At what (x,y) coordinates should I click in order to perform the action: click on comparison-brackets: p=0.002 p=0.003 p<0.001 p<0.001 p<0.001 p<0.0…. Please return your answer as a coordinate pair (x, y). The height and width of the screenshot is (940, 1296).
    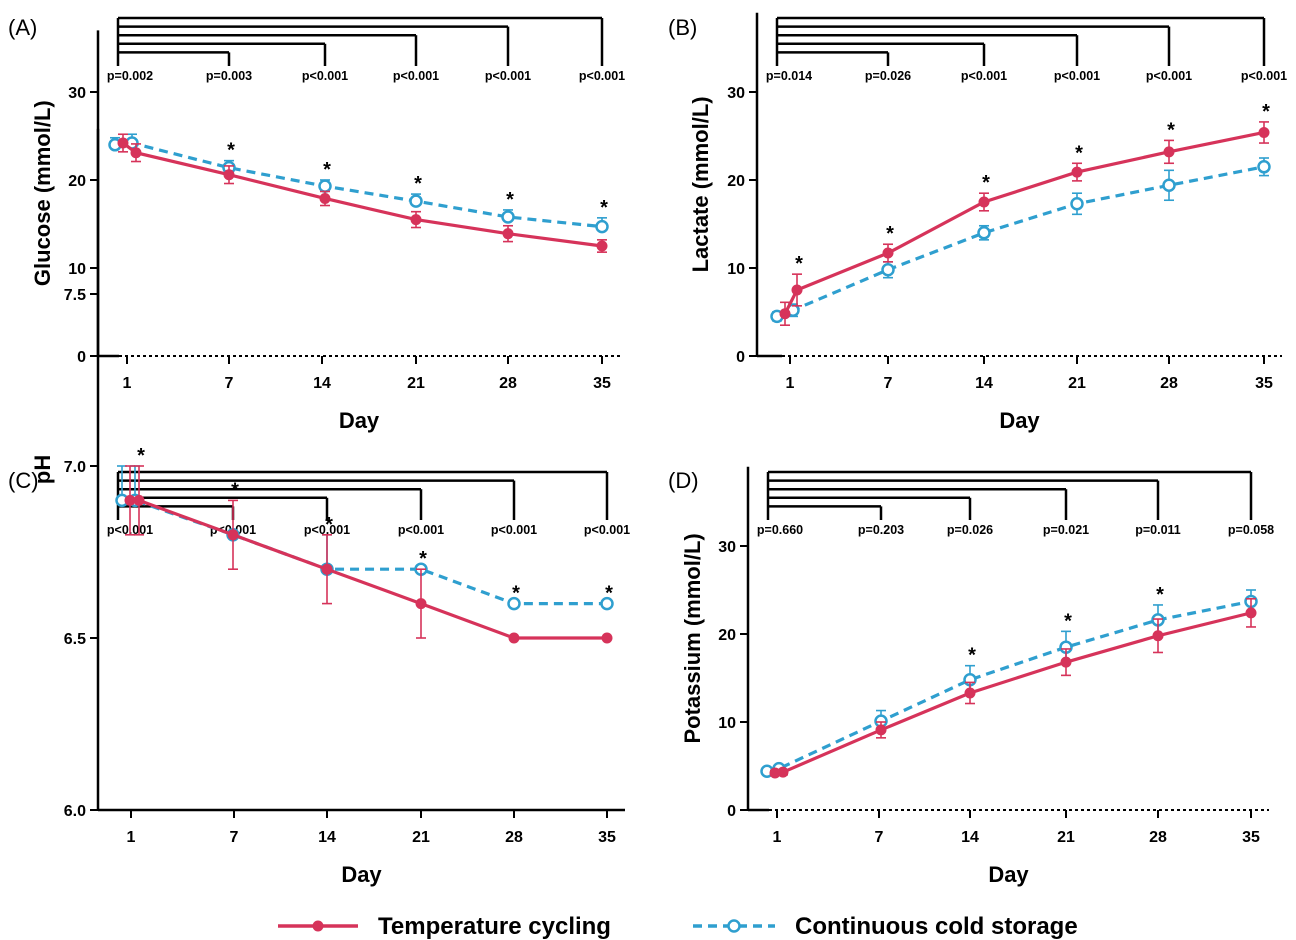
    Looking at the image, I should click on (366, 49).